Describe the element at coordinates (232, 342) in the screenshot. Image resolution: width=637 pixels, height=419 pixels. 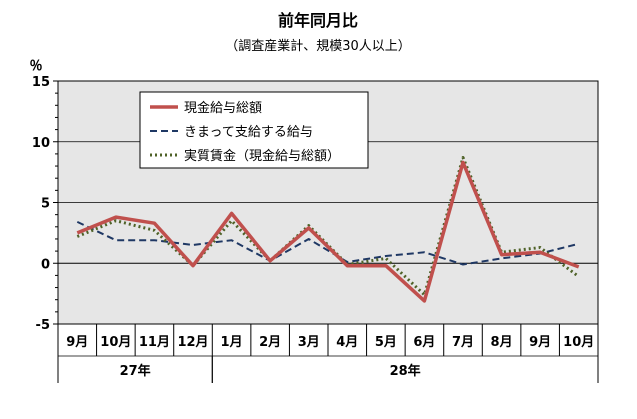
I see `category-label: 1月` at that location.